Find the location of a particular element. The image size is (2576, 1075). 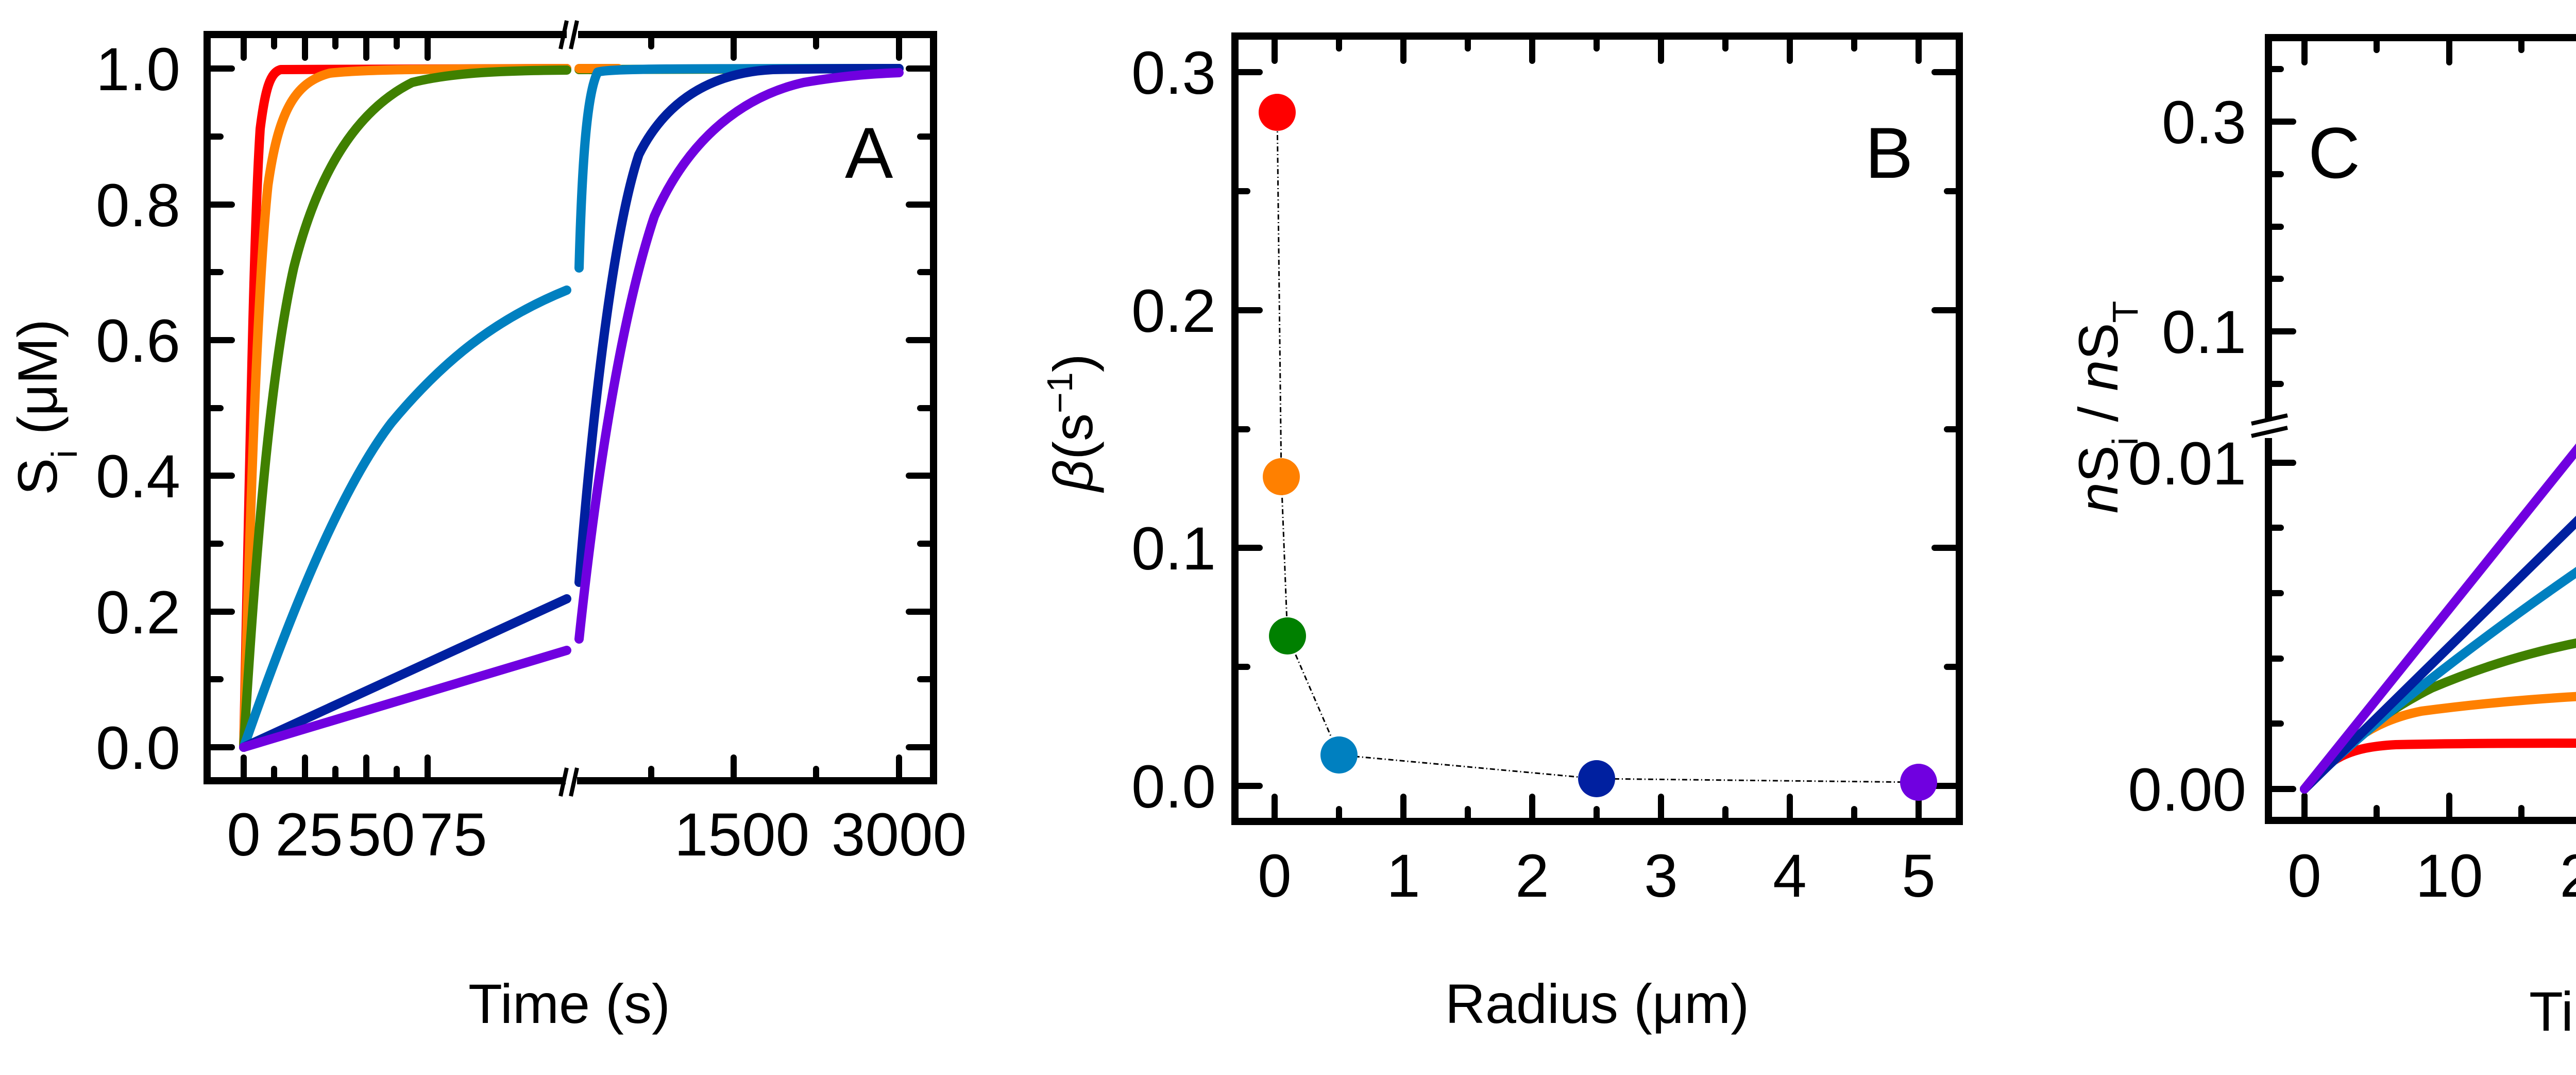

panel-a-x-tick-labels: 0 25 50 75 1500 3000 is located at coordinates (597, 835).